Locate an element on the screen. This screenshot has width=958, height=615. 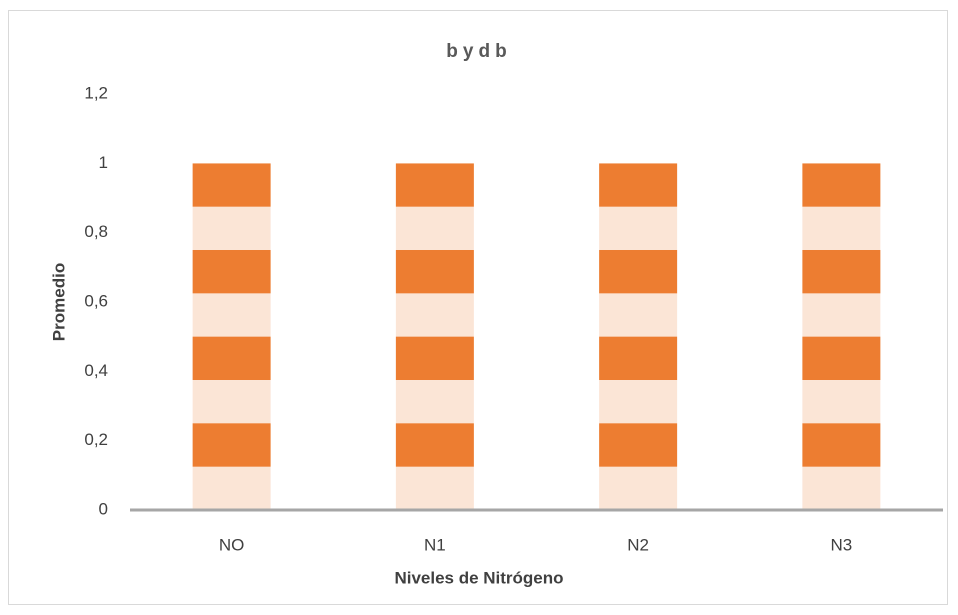
y-tick-label: 0,4 is located at coordinates (96, 370).